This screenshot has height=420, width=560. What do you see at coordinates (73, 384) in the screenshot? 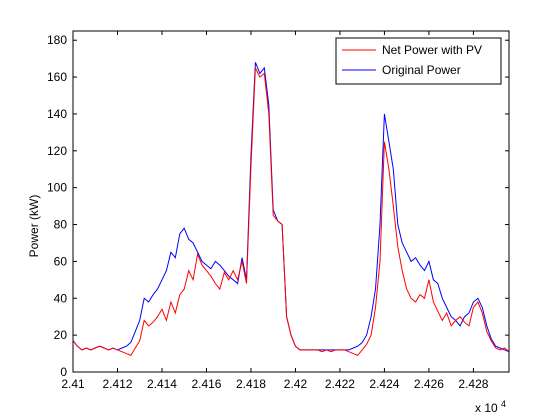
I see `x-tick-label: 2.41` at bounding box center [73, 384].